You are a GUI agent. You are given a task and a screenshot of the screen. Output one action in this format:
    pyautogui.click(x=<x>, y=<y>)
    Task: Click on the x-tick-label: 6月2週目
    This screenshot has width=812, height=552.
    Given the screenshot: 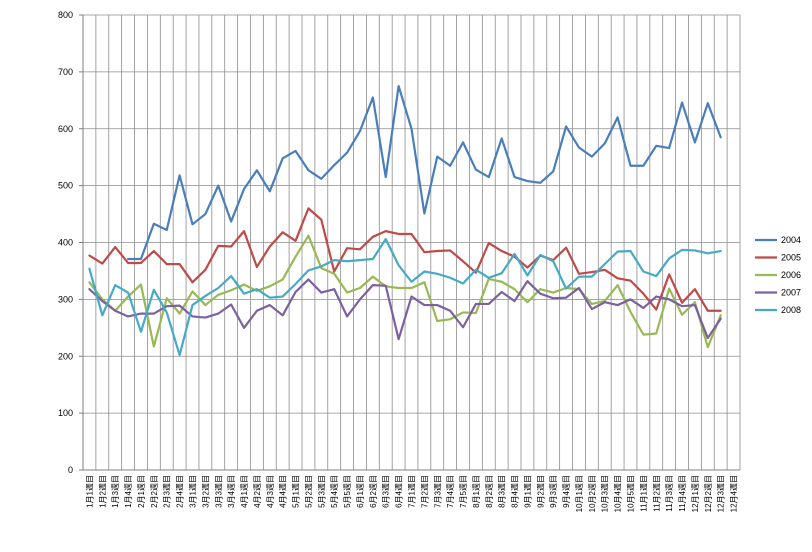 What is the action you would take?
    pyautogui.click(x=373, y=491)
    